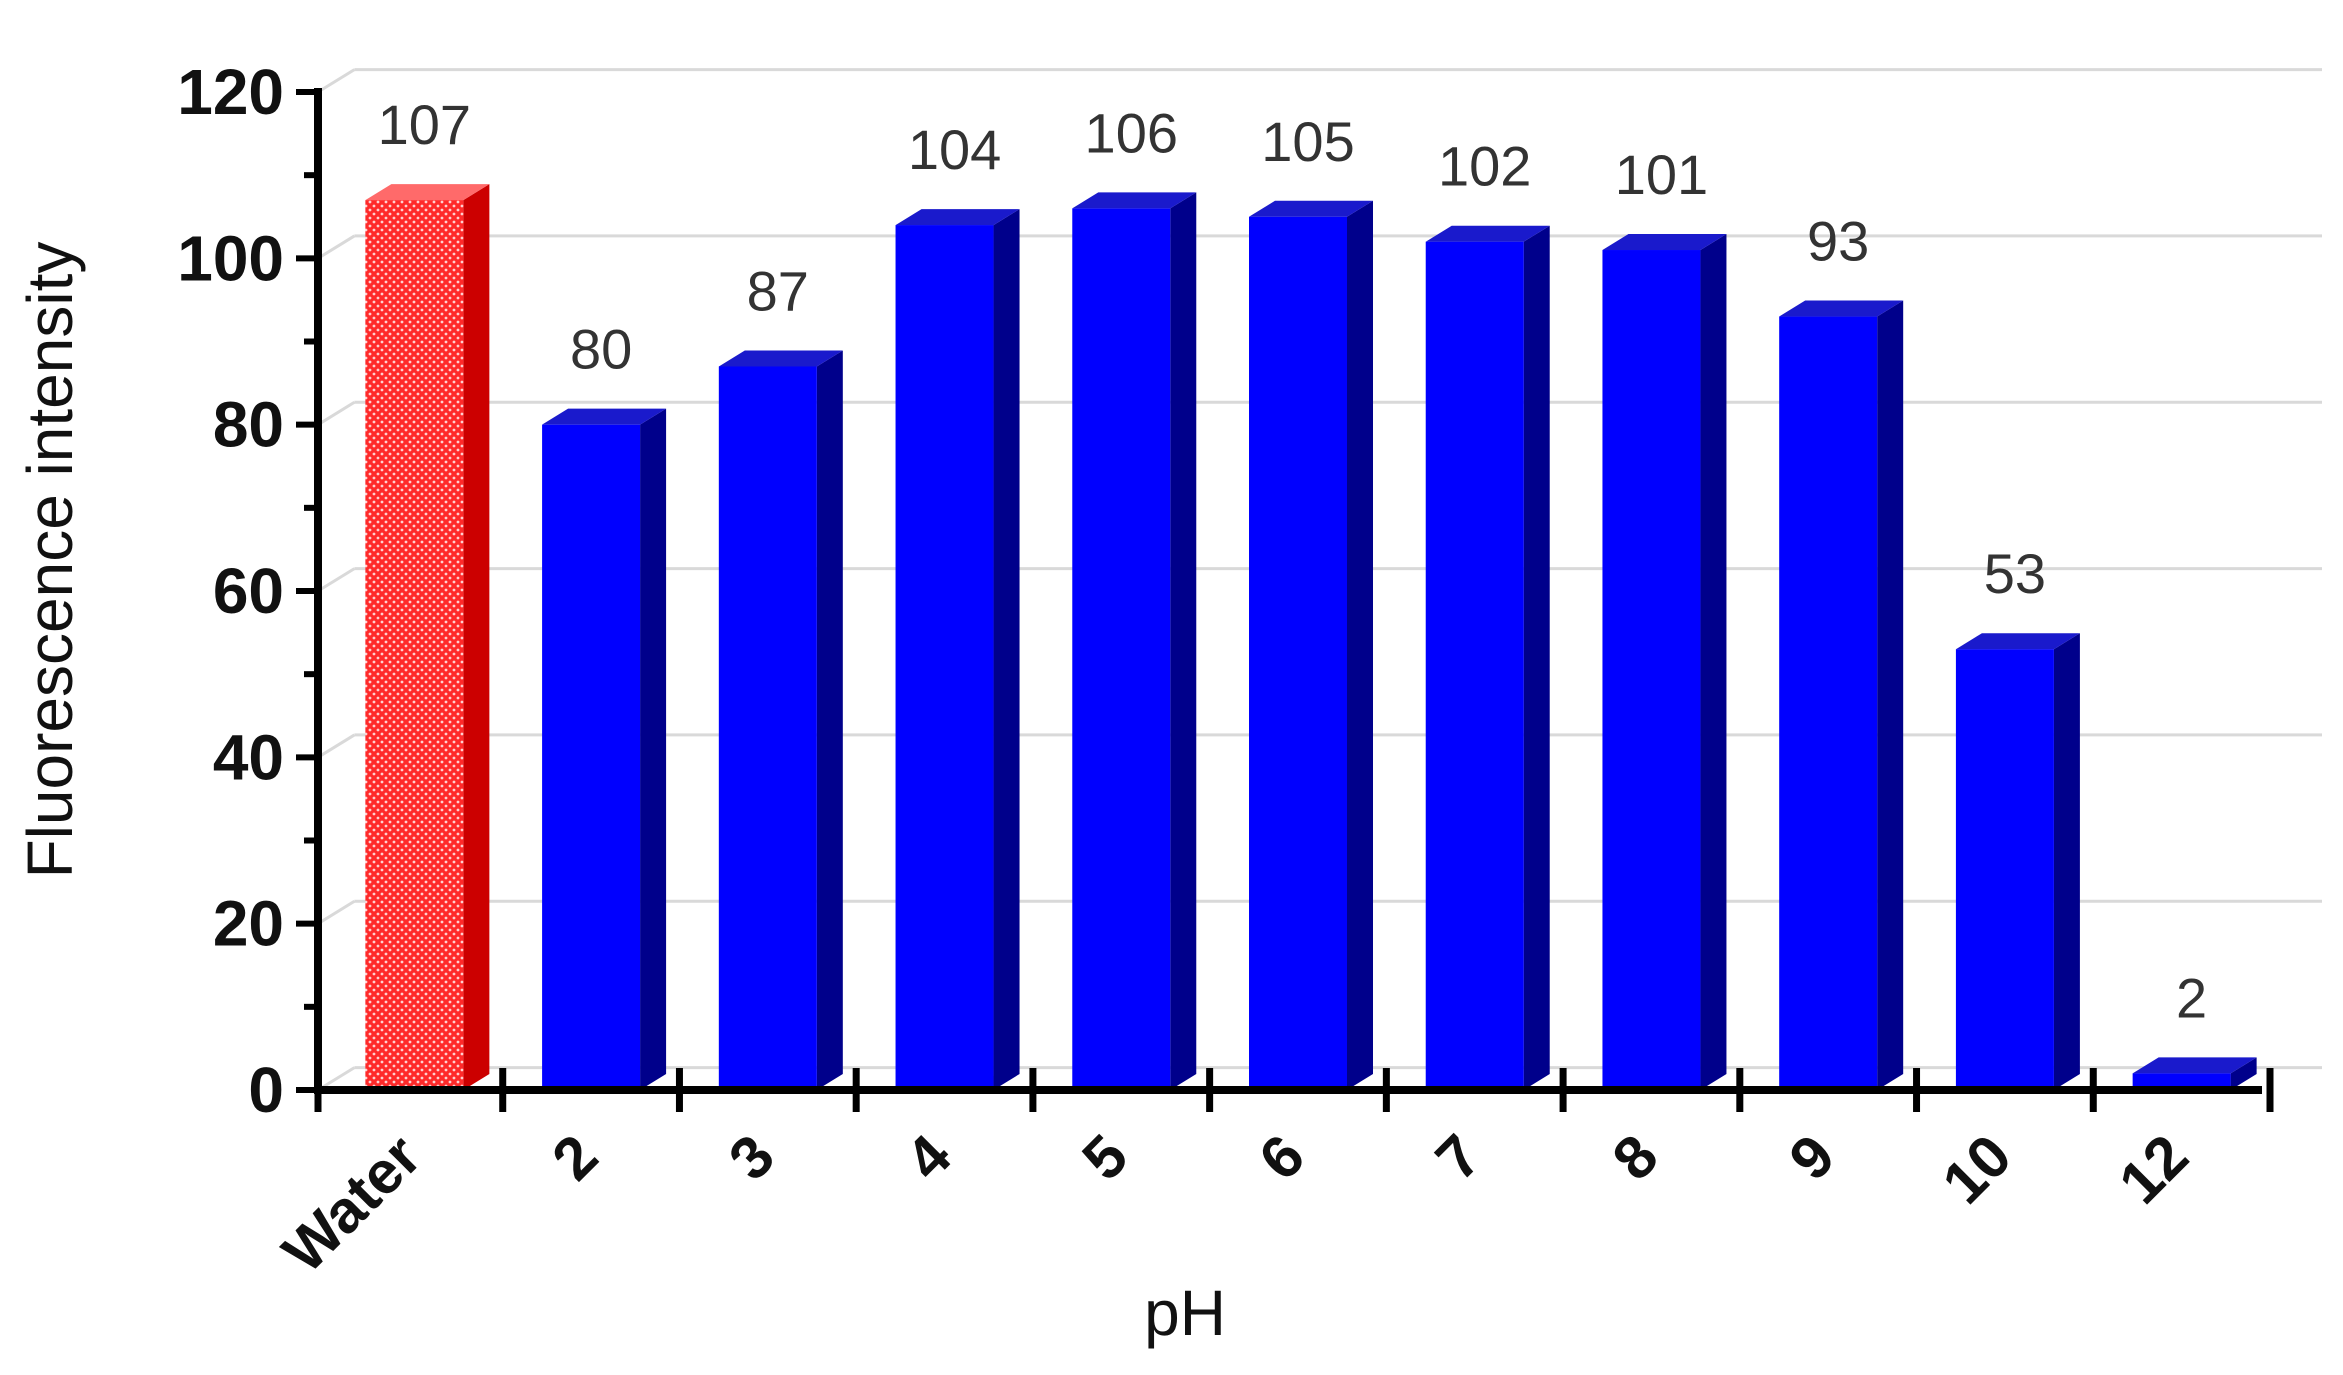 The image size is (2343, 1375). Describe the element at coordinates (1131, 132) in the screenshot. I see `data-label: 106` at that location.